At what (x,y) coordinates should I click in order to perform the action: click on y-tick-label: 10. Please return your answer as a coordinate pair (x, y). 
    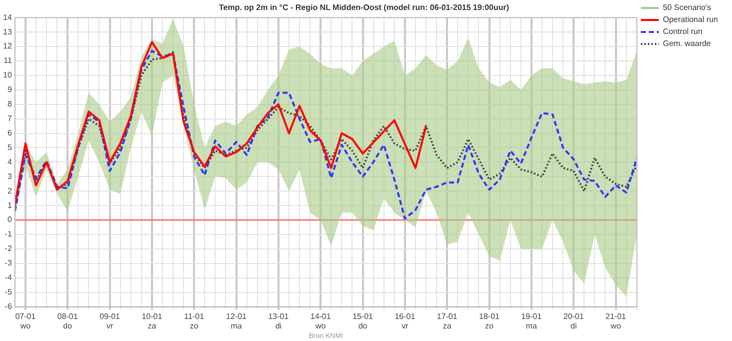
    Looking at the image, I should click on (7, 75).